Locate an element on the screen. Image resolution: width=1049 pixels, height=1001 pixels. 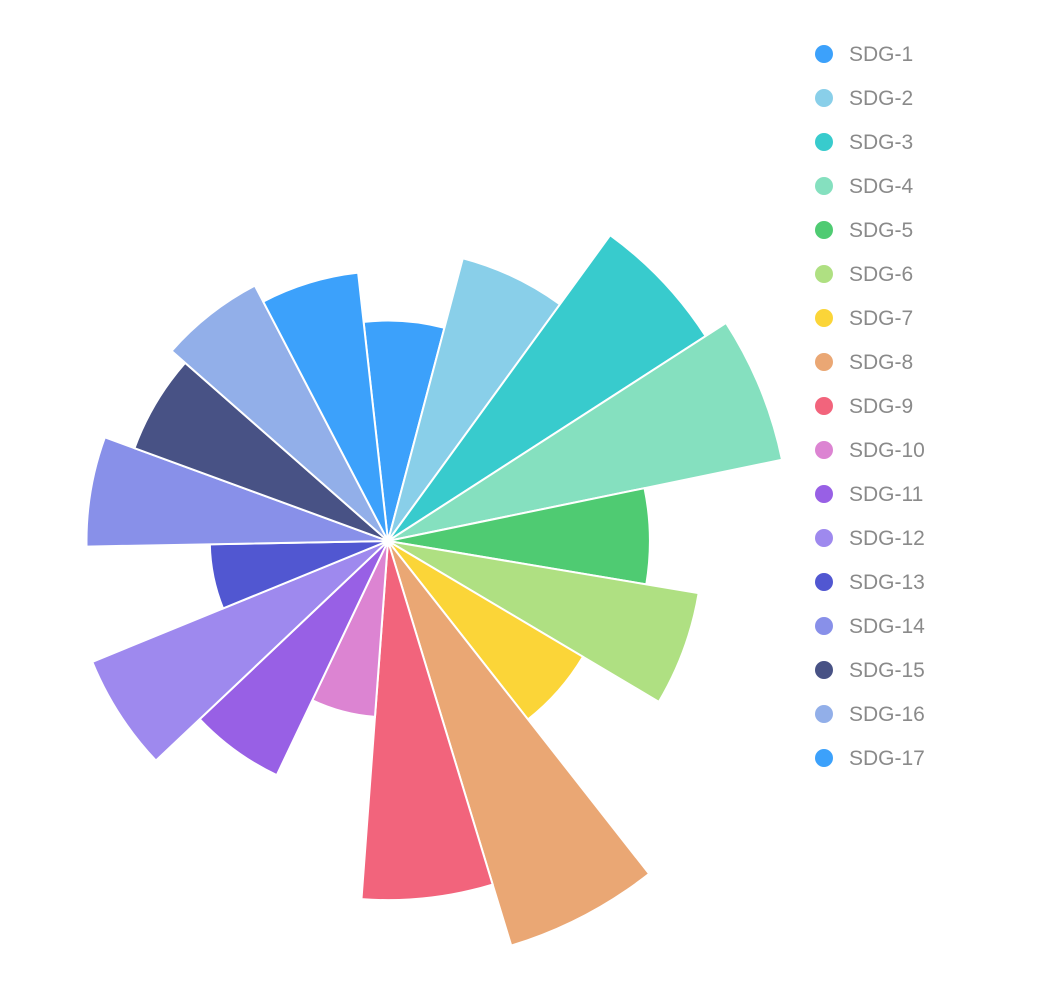
legend-item-sdg-8: SDG-8 is located at coordinates (864, 362).